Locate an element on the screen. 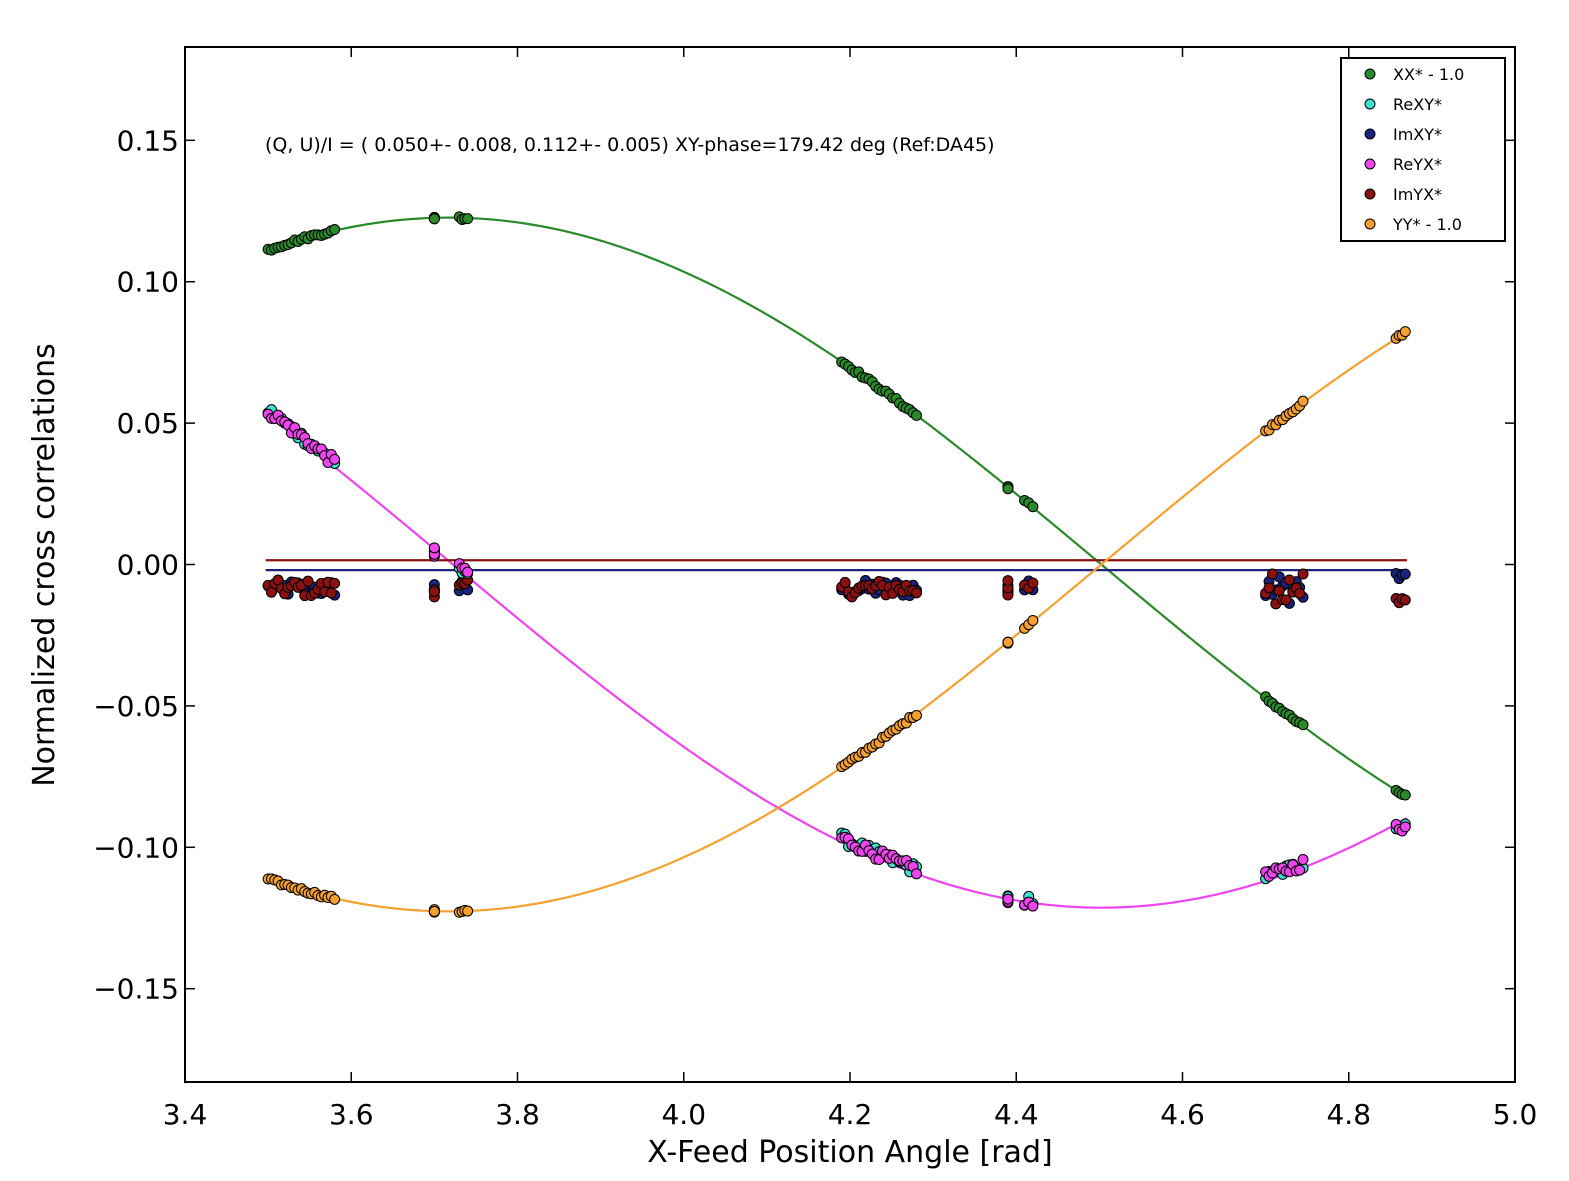 Image resolution: width=1569 pixels, height=1181 pixels. x-tick-label: 4.6 is located at coordinates (1182, 1114).